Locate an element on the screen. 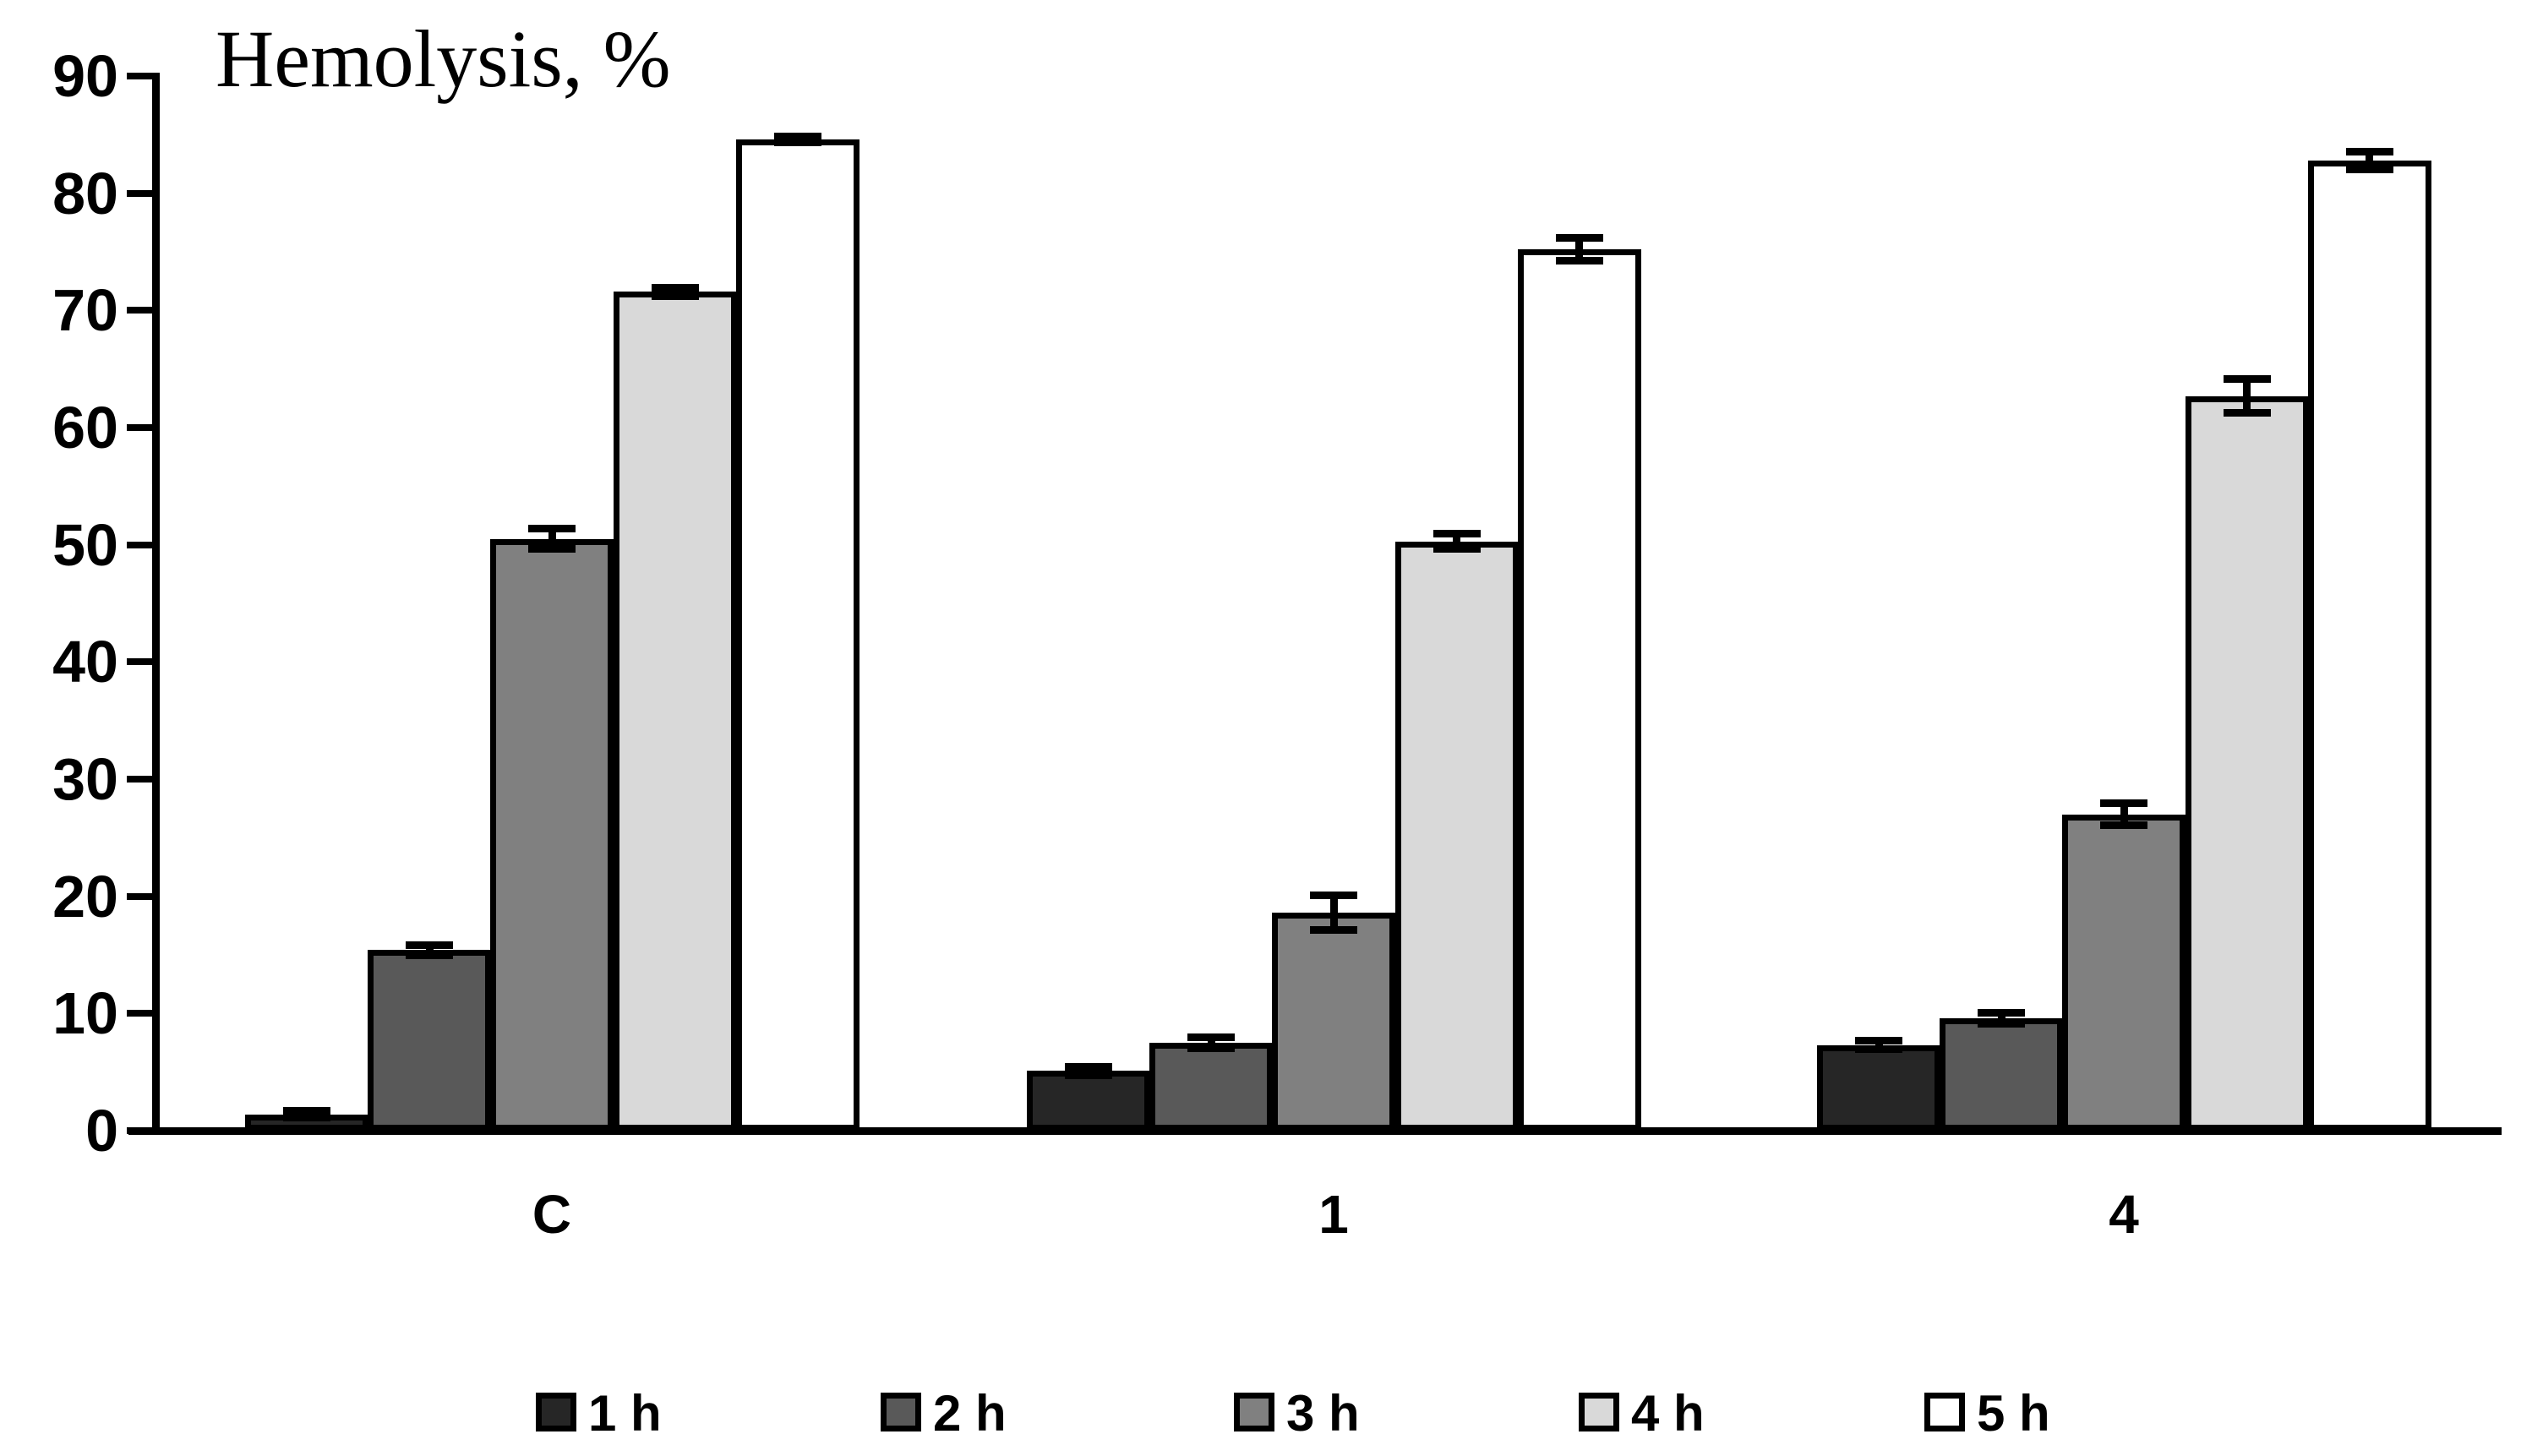 Image resolution: width=2543 pixels, height=1456 pixels. legend-label-5h: 5 h is located at coordinates (2013, 1413).